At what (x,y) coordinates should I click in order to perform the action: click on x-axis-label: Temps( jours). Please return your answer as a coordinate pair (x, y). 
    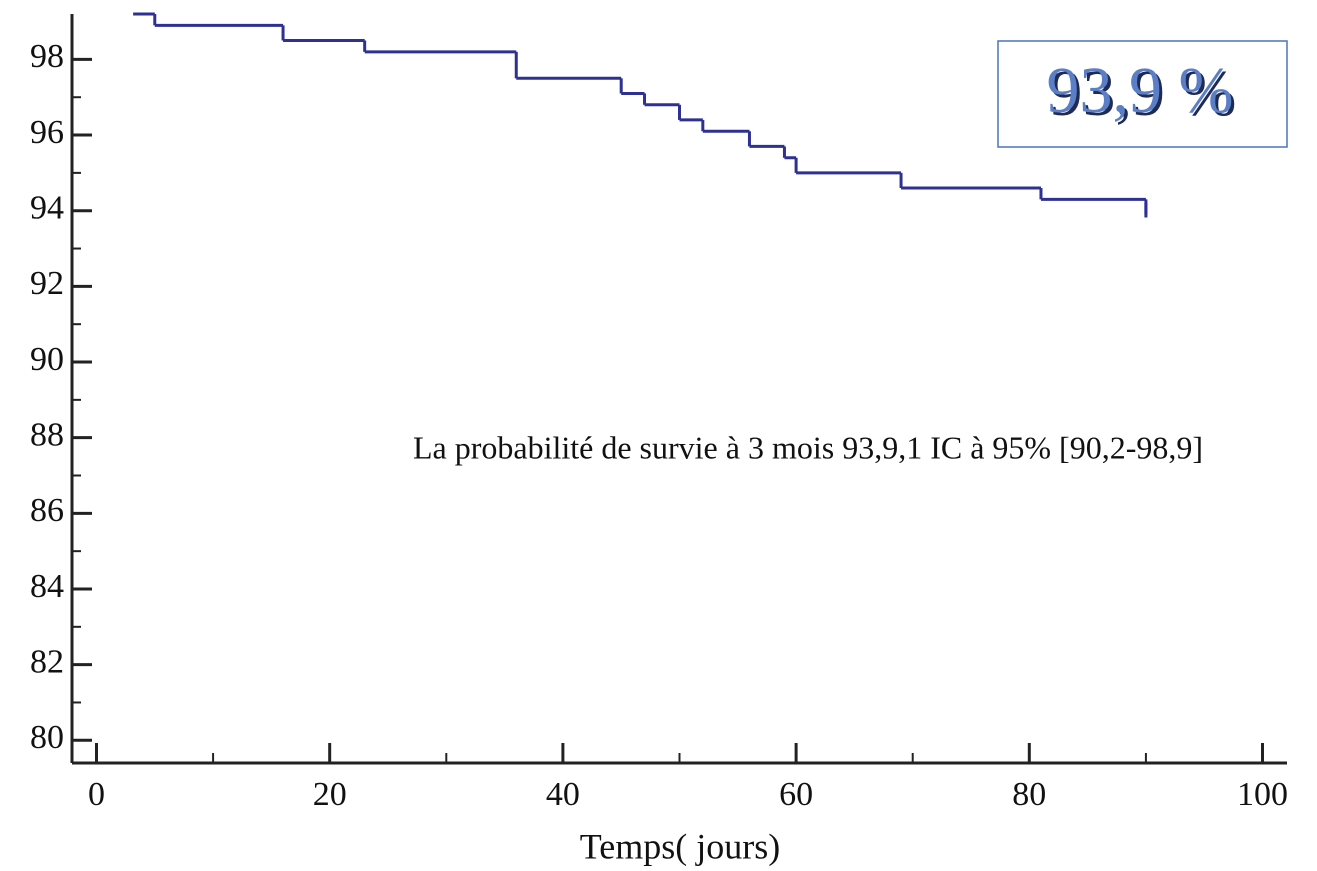
    Looking at the image, I should click on (680, 846).